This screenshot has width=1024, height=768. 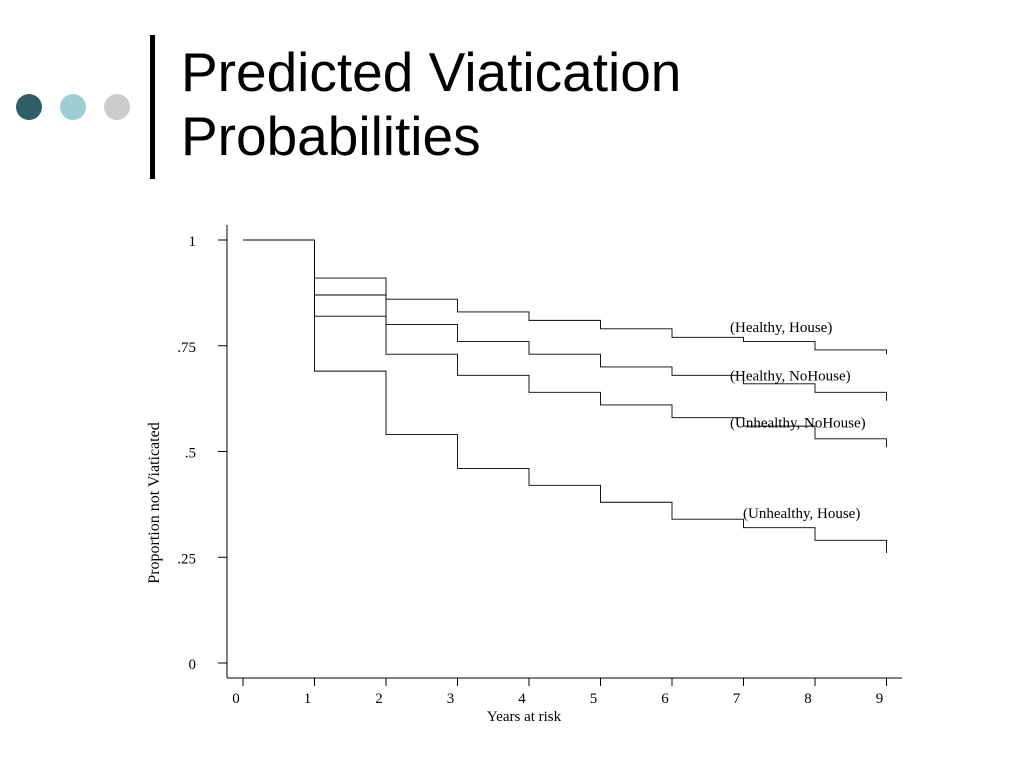 What do you see at coordinates (808, 699) in the screenshot?
I see `x-tick-label: 8` at bounding box center [808, 699].